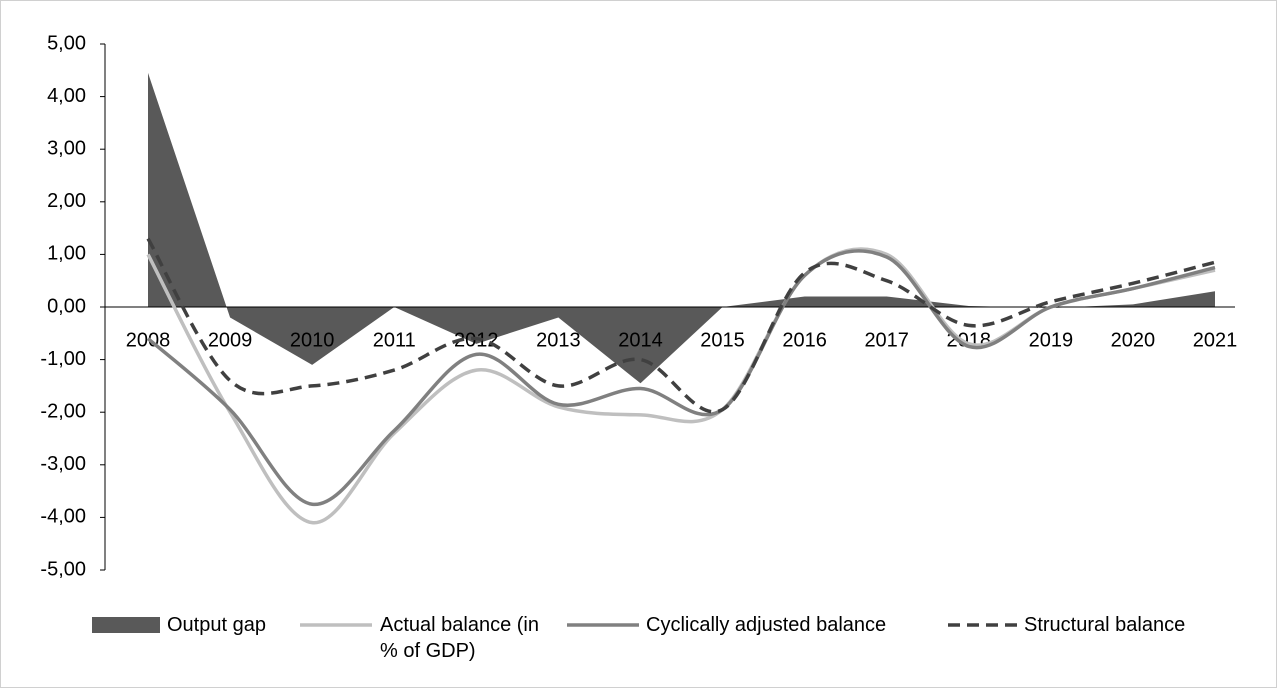  Describe the element at coordinates (1105, 625) in the screenshot. I see `legend-label: Structural balance` at that location.